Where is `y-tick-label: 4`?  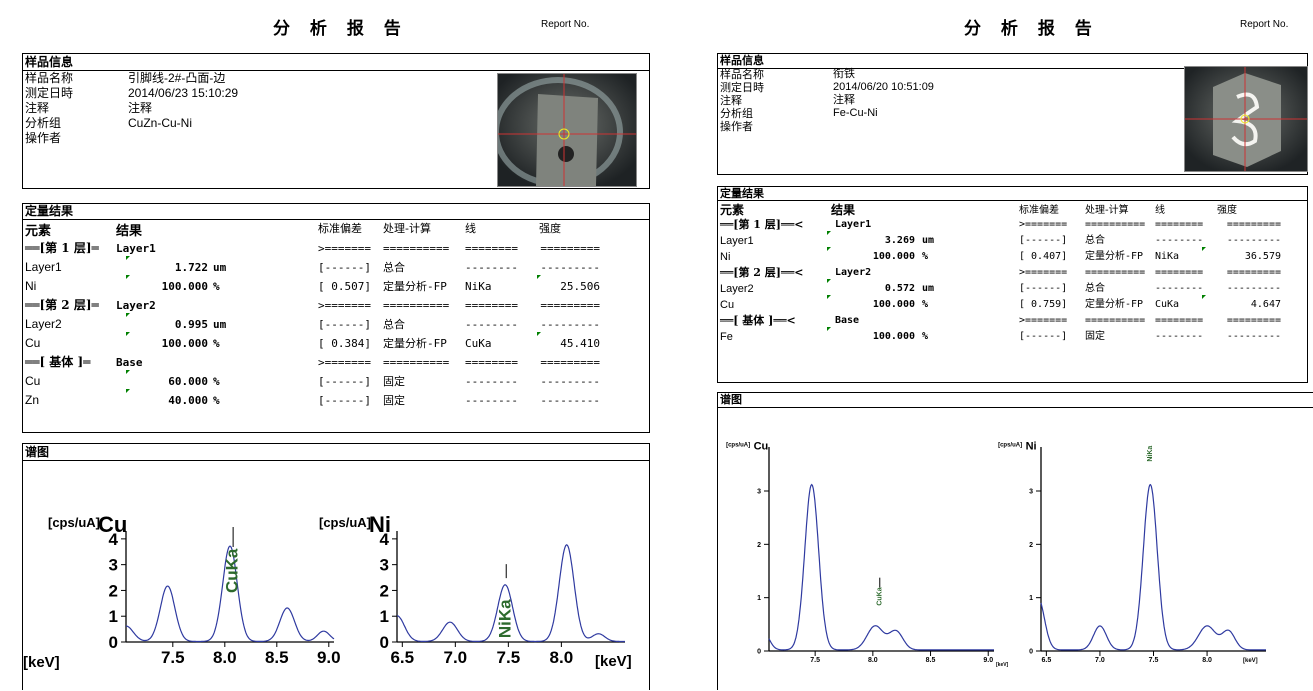
y-tick-label: 4 is located at coordinates (114, 539).